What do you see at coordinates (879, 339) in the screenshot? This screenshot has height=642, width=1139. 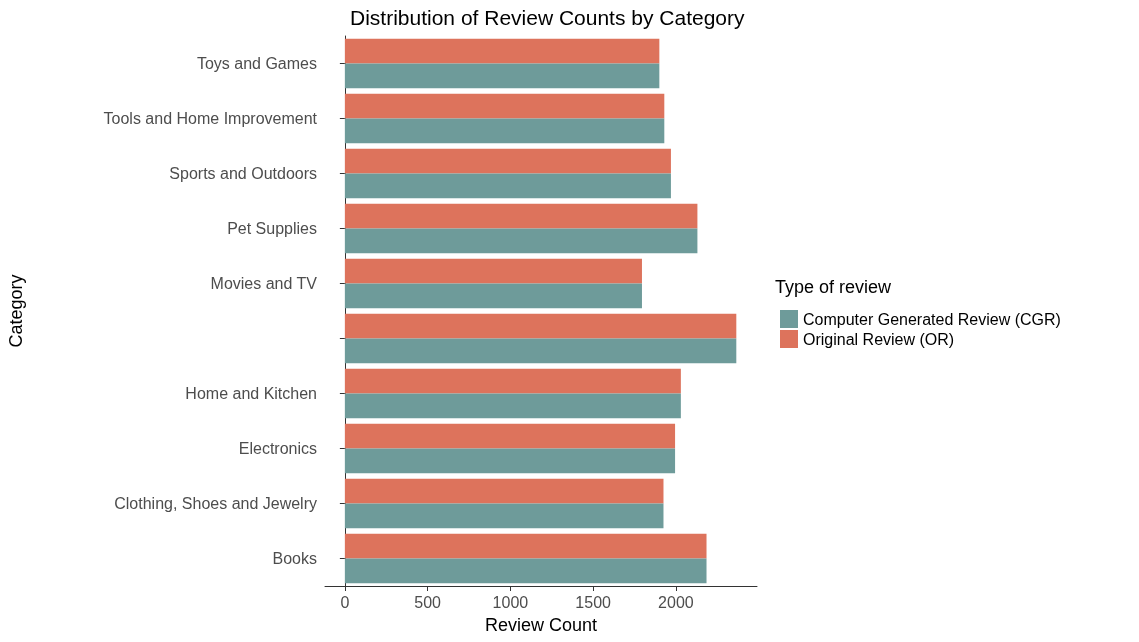 I see `legend-label: Original Review (OR)` at bounding box center [879, 339].